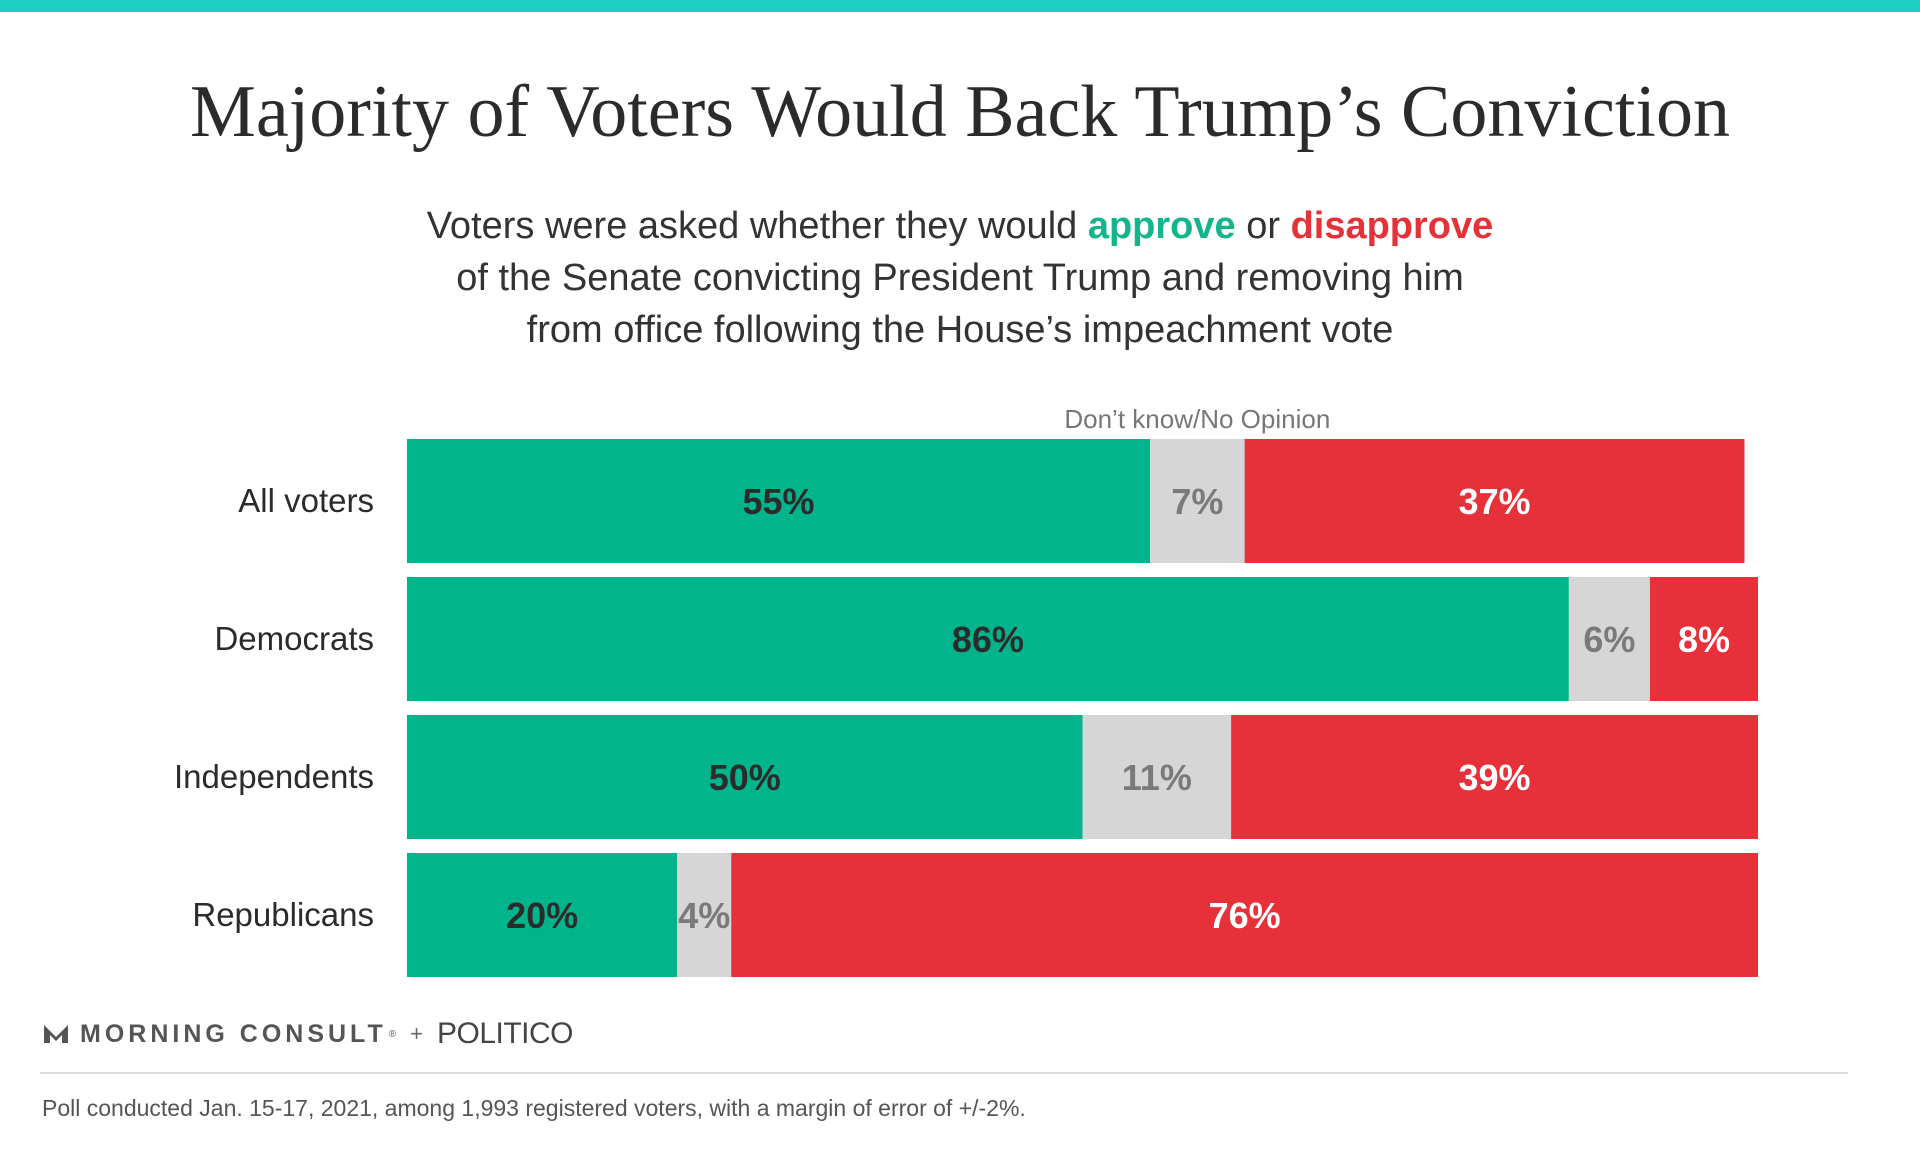 This screenshot has width=1920, height=1152. Describe the element at coordinates (306, 500) in the screenshot. I see `category-label: All voters` at that location.